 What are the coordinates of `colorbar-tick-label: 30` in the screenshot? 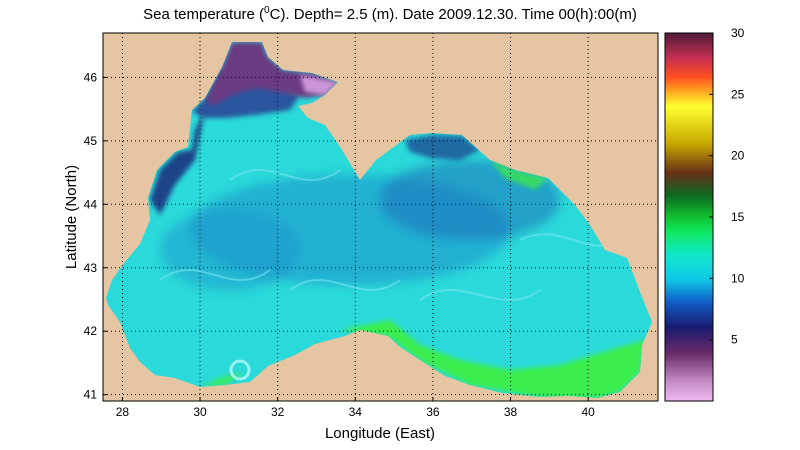 It's located at (738, 33).